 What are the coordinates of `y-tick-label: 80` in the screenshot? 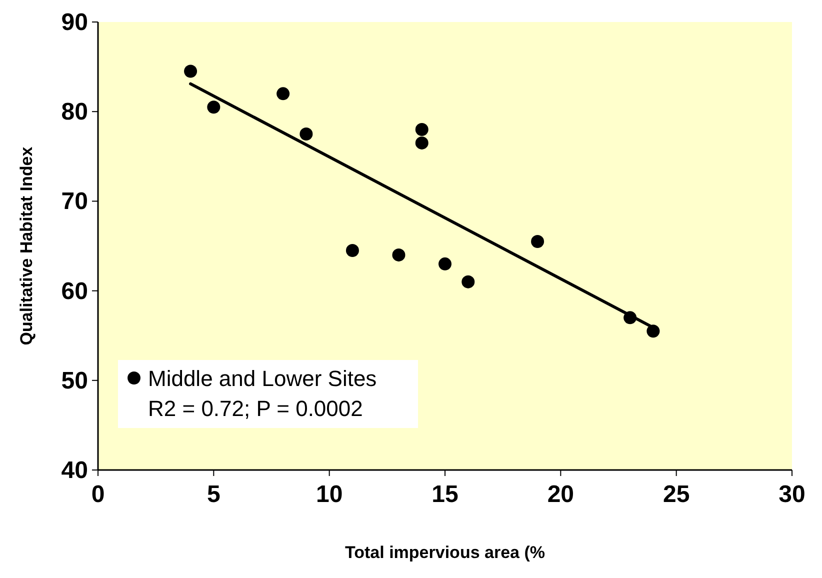 It's located at (74, 112).